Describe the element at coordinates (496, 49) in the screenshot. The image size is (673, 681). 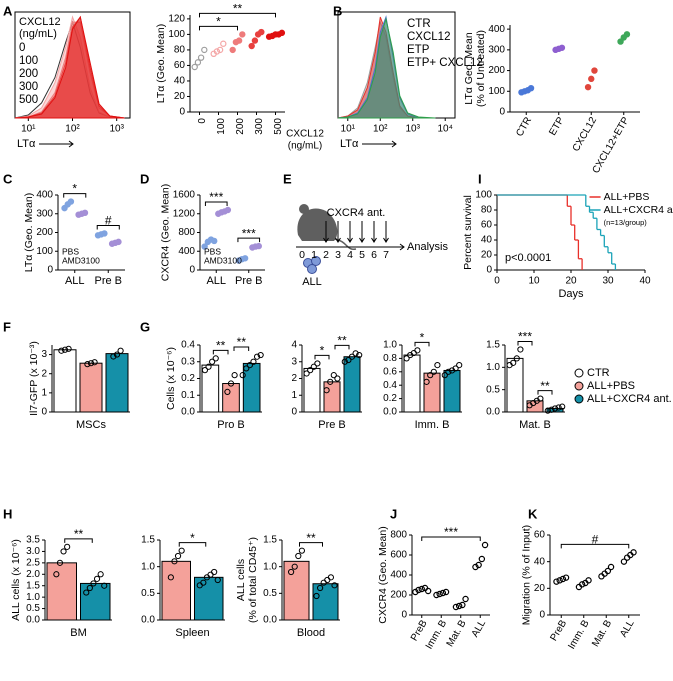
I see `y-tick-label: 300` at that location.